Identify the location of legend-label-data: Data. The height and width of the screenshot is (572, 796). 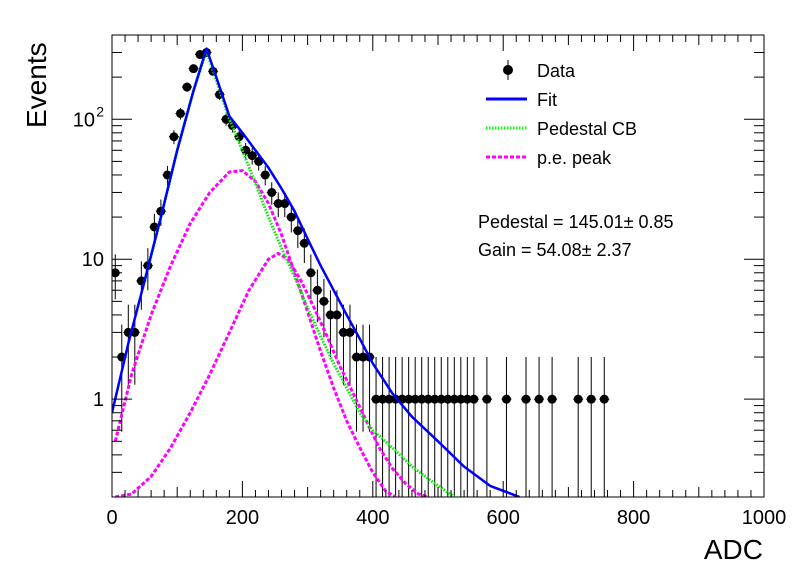
(556, 71).